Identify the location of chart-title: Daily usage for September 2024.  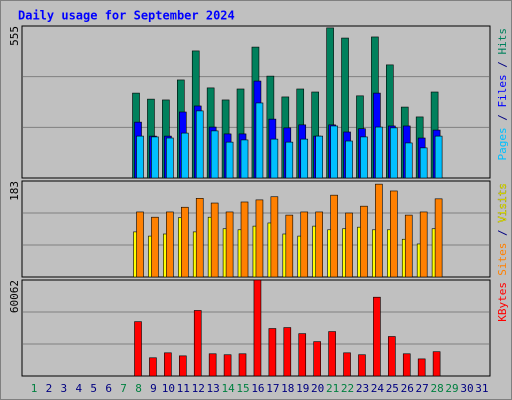
(126, 16).